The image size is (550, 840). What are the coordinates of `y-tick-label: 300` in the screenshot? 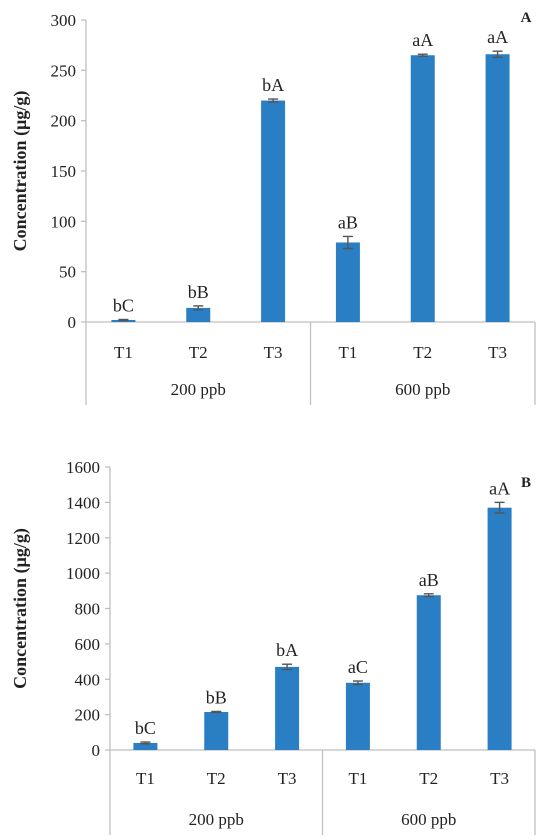 It's located at (64, 20).